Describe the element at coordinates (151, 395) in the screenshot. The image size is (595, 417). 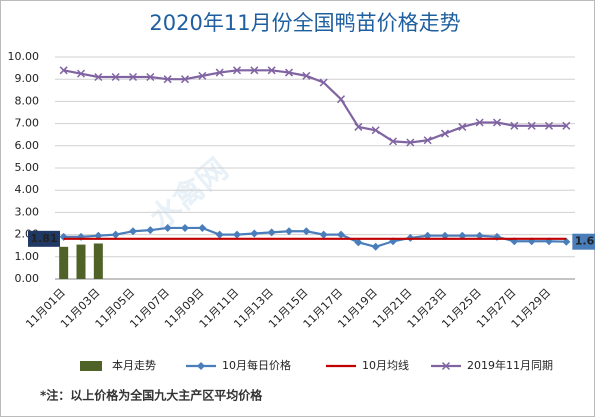
I see `footnote: *注：以上价格为全国九大主产区平均价格` at that location.